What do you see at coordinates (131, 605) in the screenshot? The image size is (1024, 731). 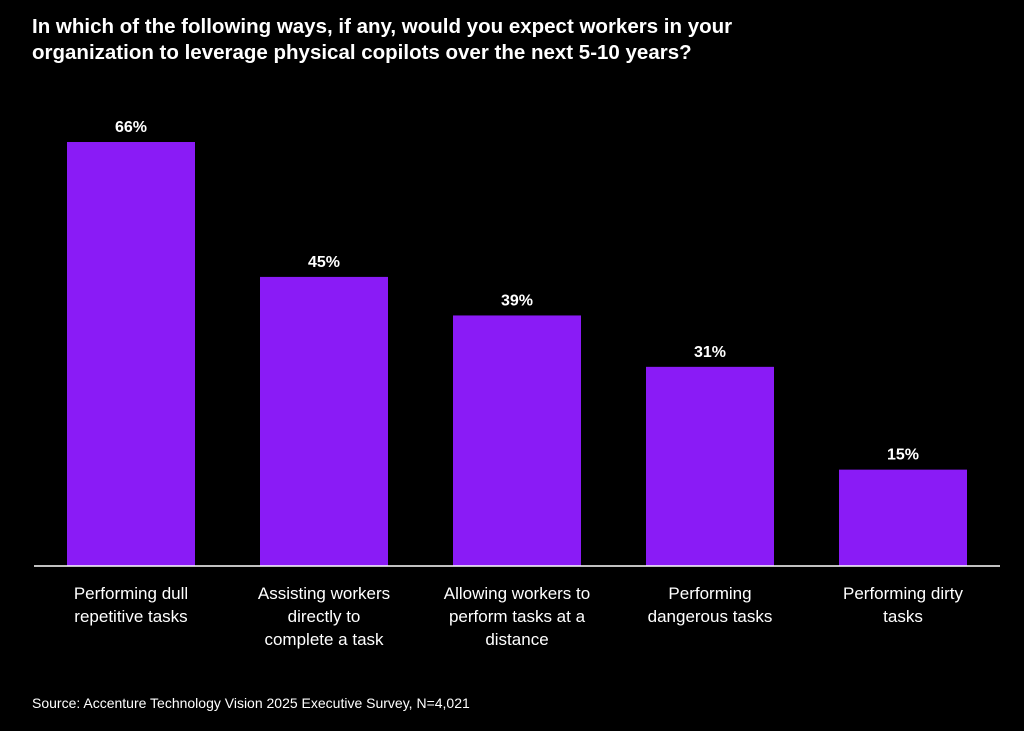 I see `category-label-1: Performing dull repetitive tasks` at bounding box center [131, 605].